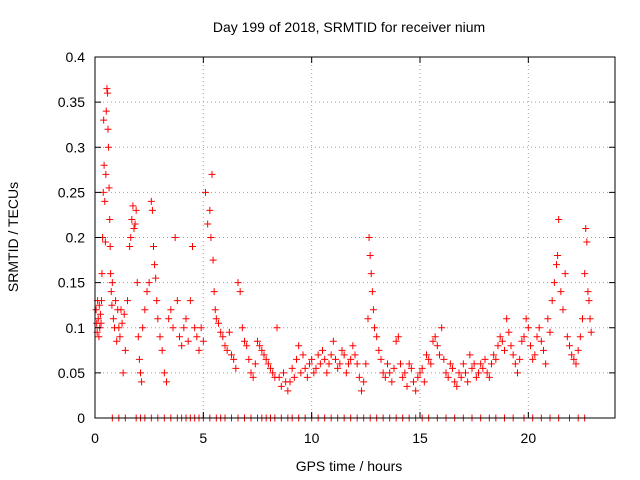 Image resolution: width=640 pixels, height=480 pixels. Describe the element at coordinates (71, 102) in the screenshot. I see `y-tick-label: 0.35` at that location.